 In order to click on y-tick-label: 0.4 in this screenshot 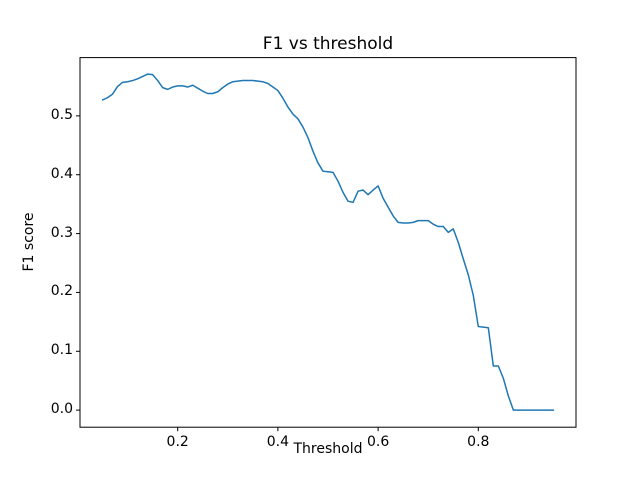, I will do `click(61, 173)`.